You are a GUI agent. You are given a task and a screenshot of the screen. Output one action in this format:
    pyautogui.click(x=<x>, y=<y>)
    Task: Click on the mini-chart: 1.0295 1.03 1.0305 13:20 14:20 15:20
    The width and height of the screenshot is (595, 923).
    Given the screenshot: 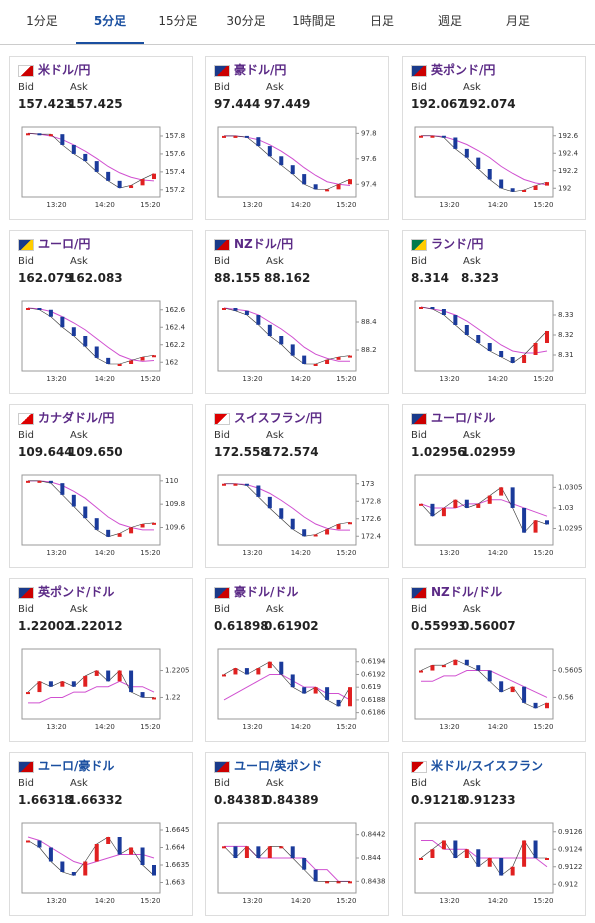 What is the action you would take?
    pyautogui.click(x=498, y=515)
    